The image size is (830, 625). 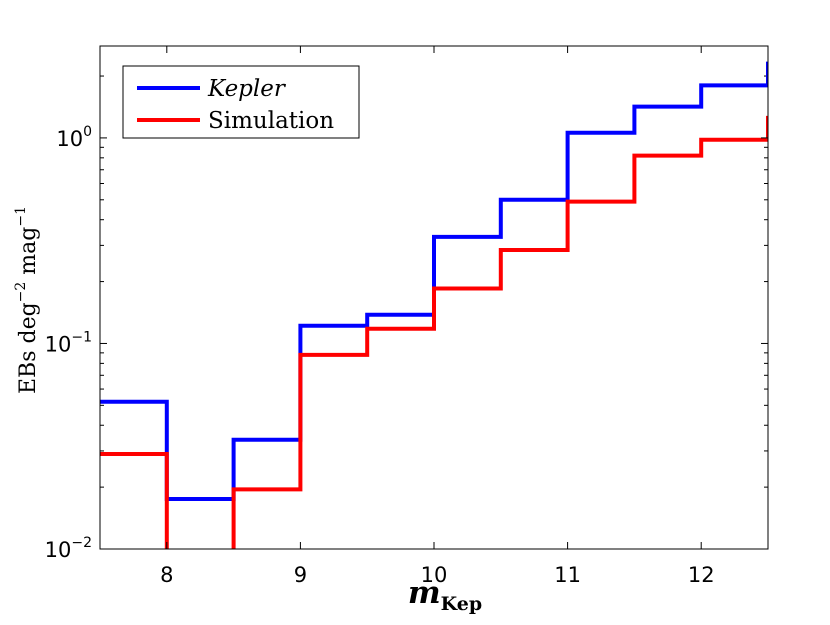 I want to click on legend-label-simulation: Simulation, so click(x=271, y=121).